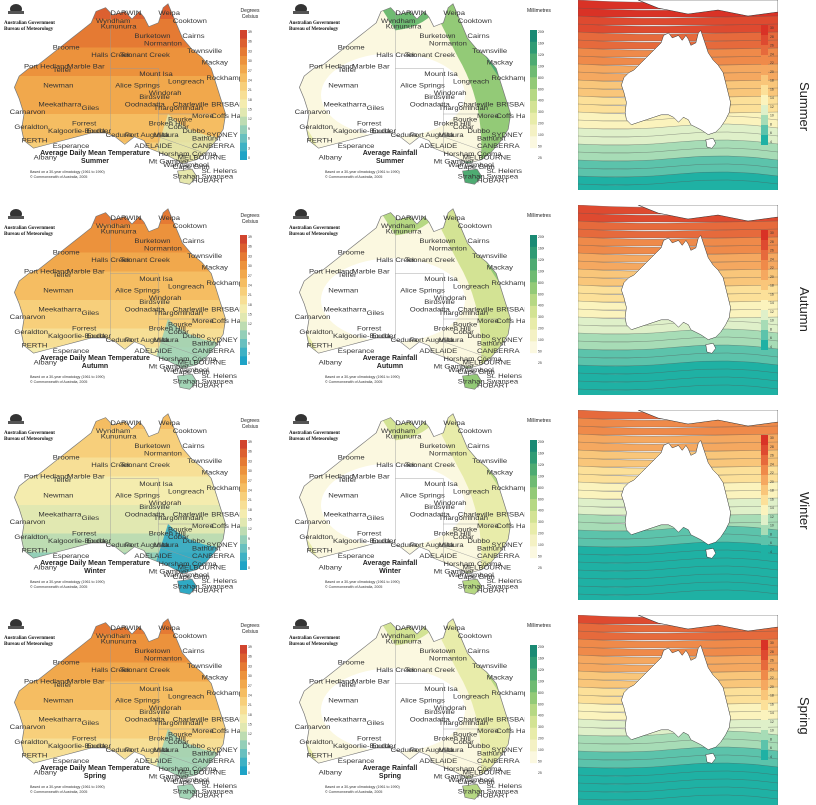 The height and width of the screenshot is (805, 816). I want to click on legend-tick-label: 8, so click(771, 124).